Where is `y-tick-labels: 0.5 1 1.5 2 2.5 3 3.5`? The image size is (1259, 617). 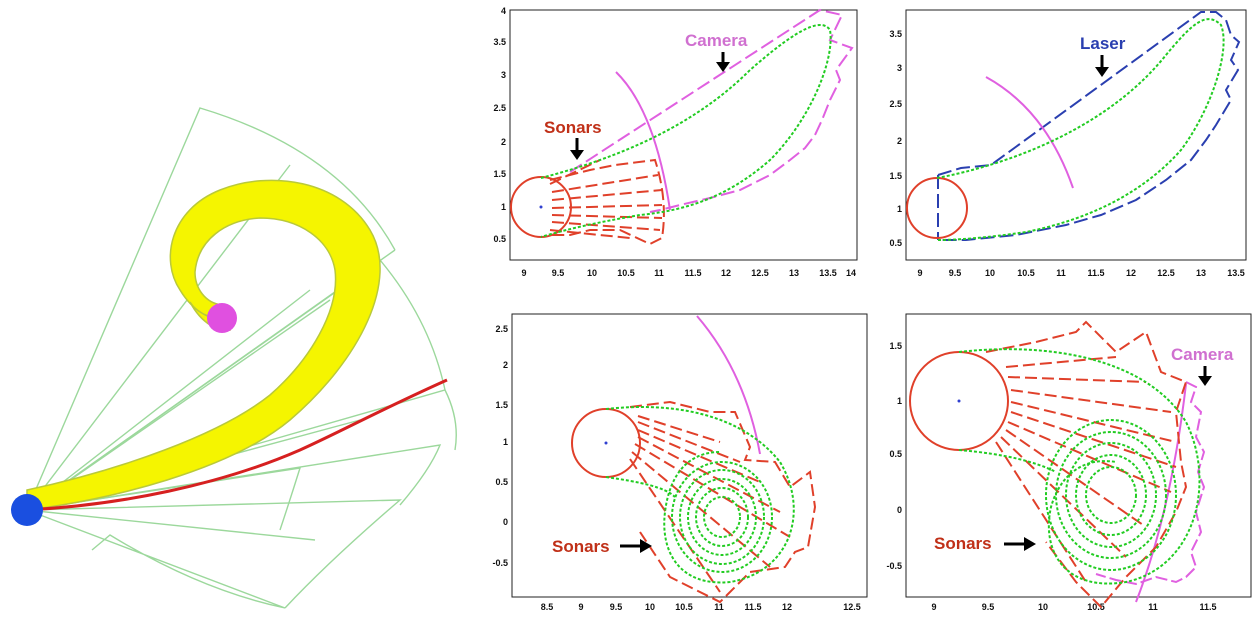 y-tick-labels: 0.5 1 1.5 2 2.5 3 3.5 is located at coordinates (895, 138).